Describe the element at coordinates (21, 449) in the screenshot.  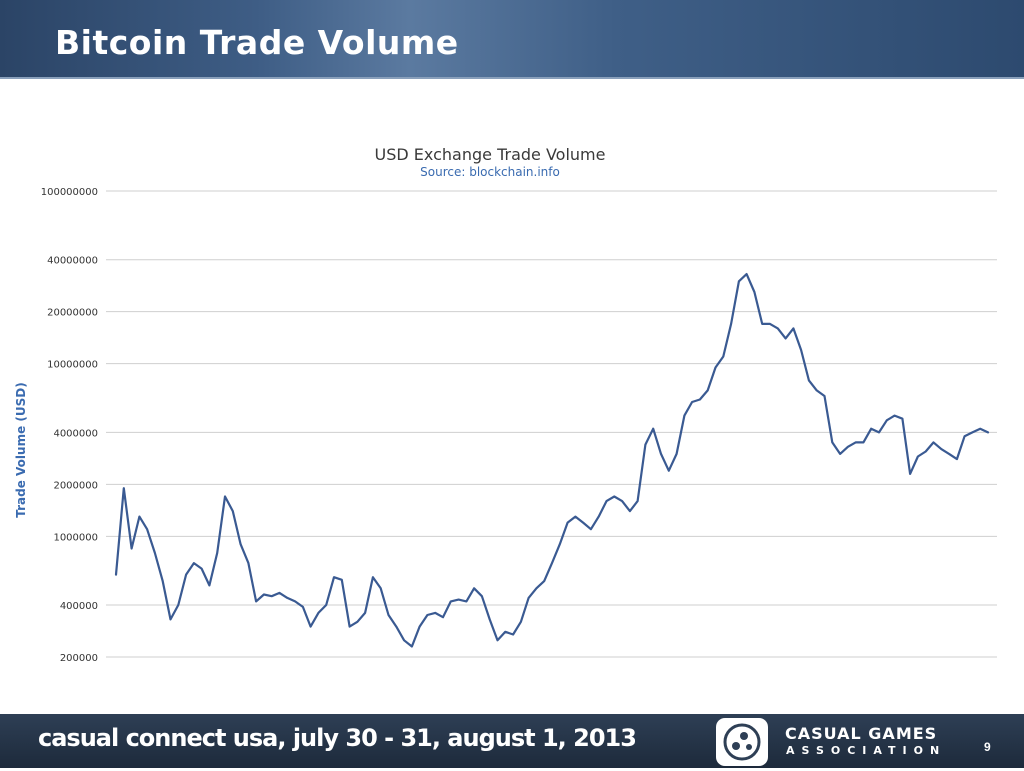
I see `y-axis-label: Trade Volume (USD)` at that location.